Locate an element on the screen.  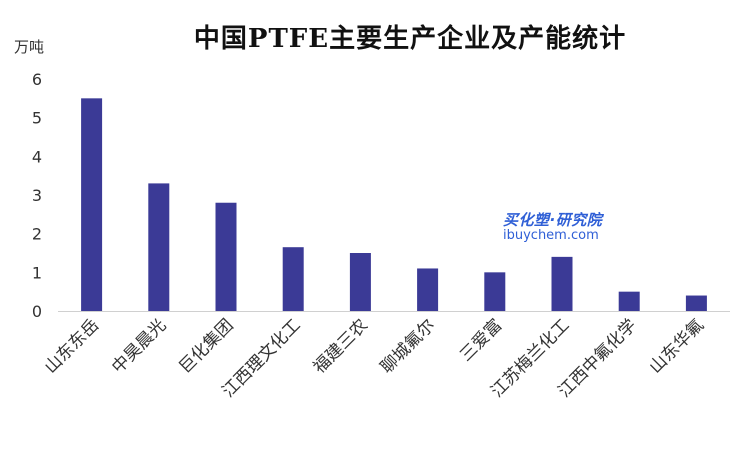
watermark-url-text: ibuychem.com is located at coordinates (551, 236).